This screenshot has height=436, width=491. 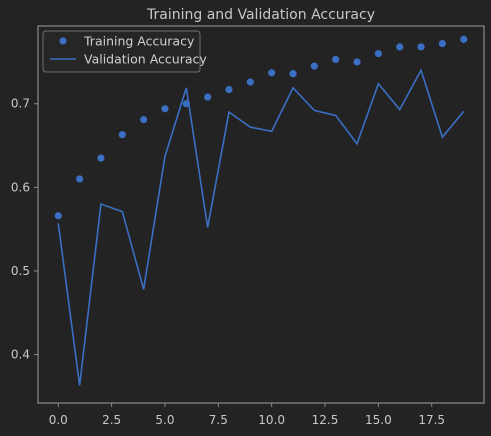 I want to click on y-tick-label: 0.4, so click(x=20, y=355).